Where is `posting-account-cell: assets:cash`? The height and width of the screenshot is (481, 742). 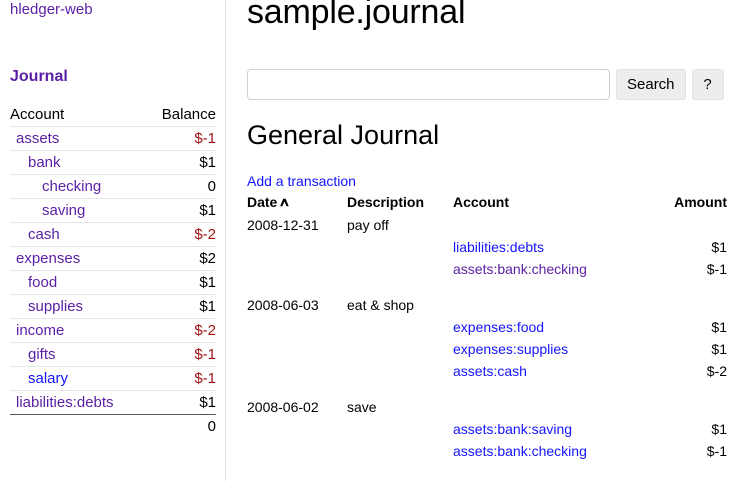 posting-account-cell: assets:cash is located at coordinates (543, 371).